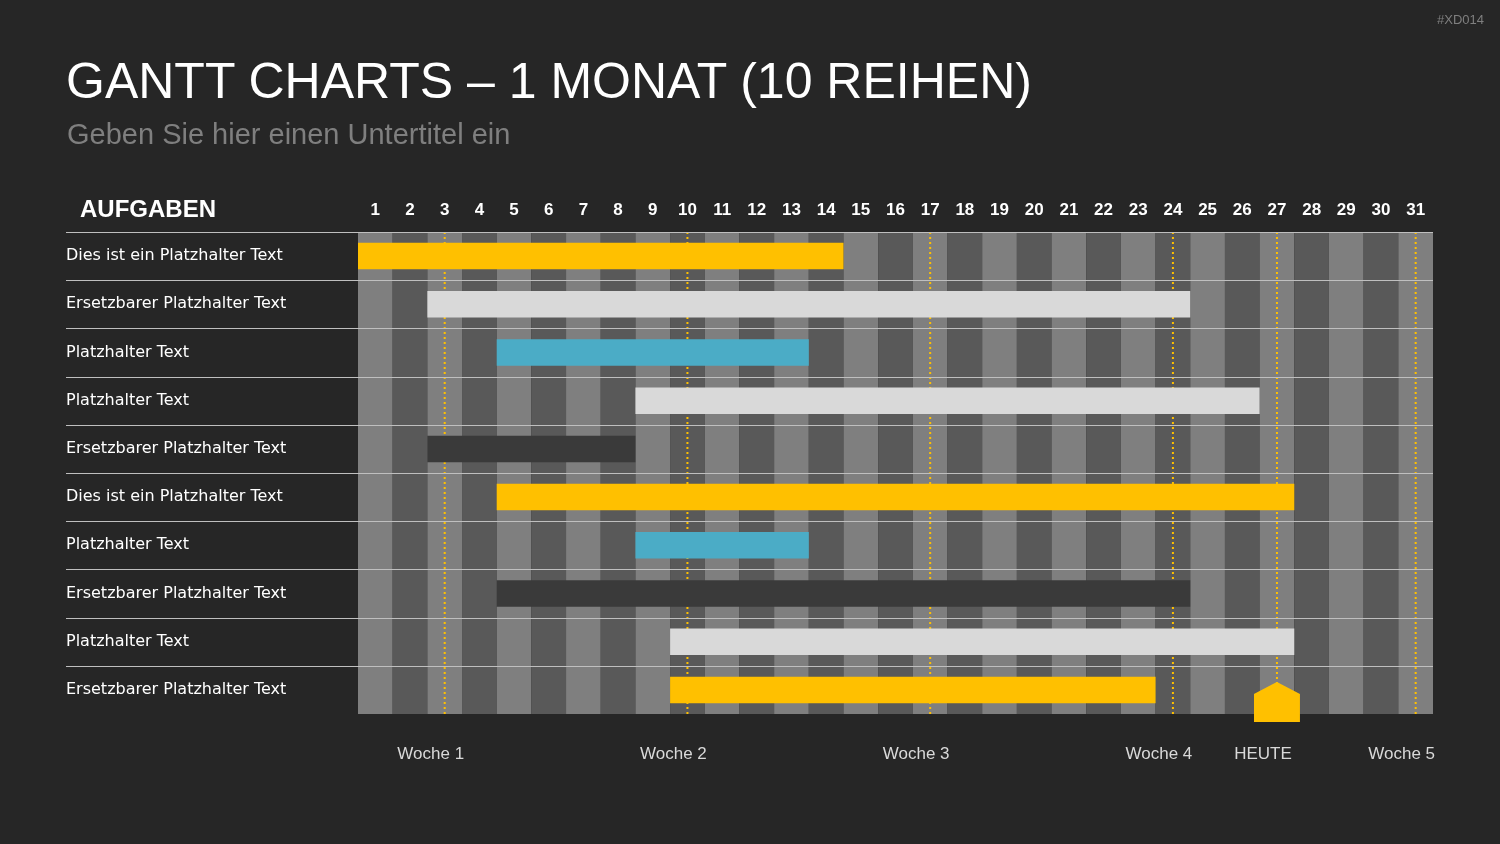 Image resolution: width=1500 pixels, height=844 pixels. I want to click on x-tick-label: 28, so click(1312, 210).